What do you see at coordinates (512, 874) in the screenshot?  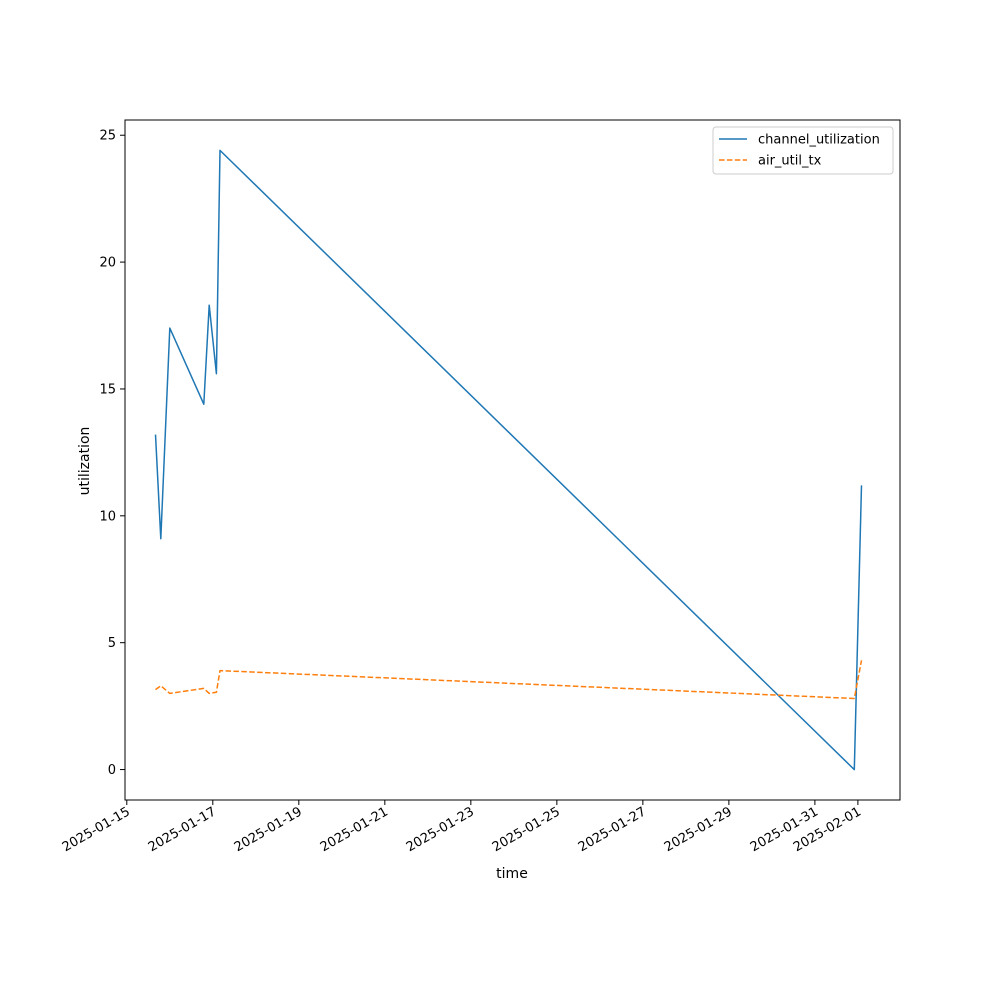 I see `x-axis-label: time` at bounding box center [512, 874].